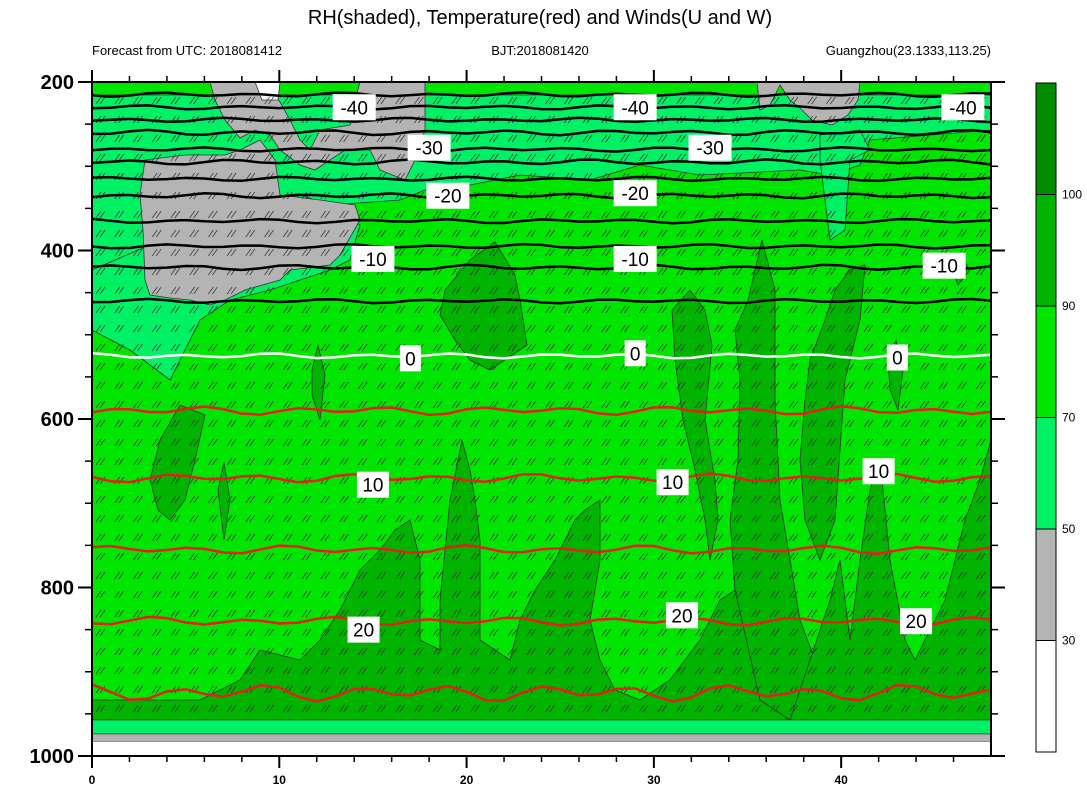 The height and width of the screenshot is (811, 1087). Describe the element at coordinates (1069, 306) in the screenshot. I see `colorbar-label: 90` at that location.